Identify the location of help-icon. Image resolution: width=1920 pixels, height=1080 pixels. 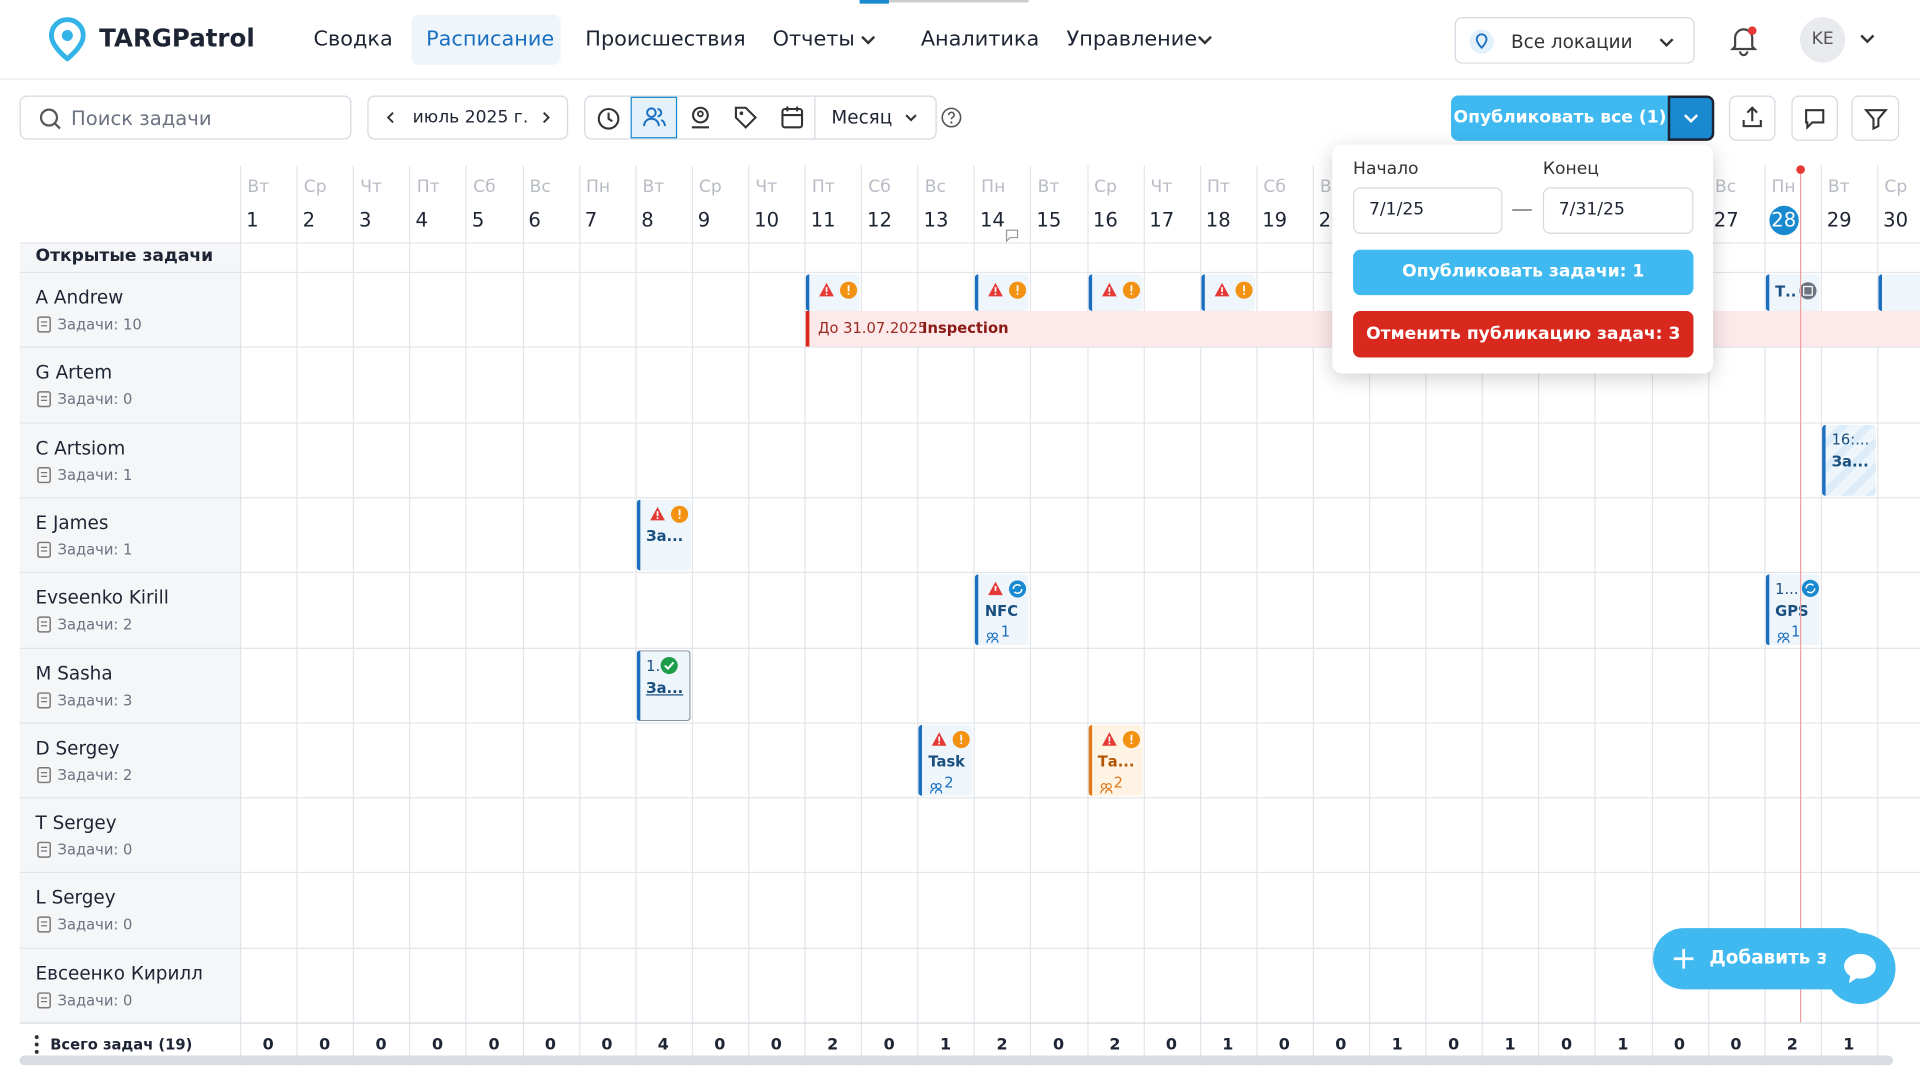
(951, 118).